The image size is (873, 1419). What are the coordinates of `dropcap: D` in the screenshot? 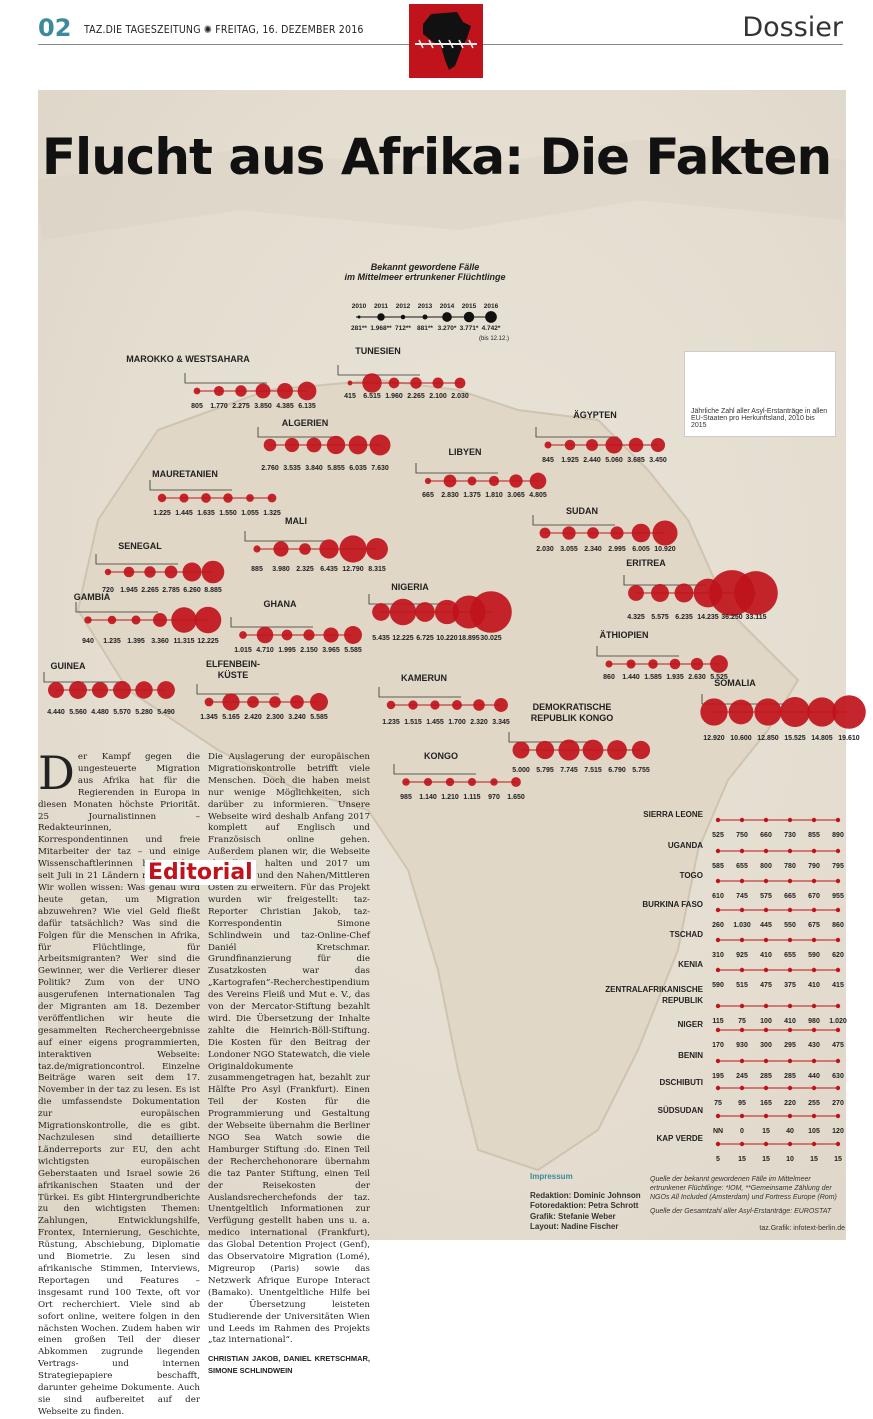 It's located at (56, 773).